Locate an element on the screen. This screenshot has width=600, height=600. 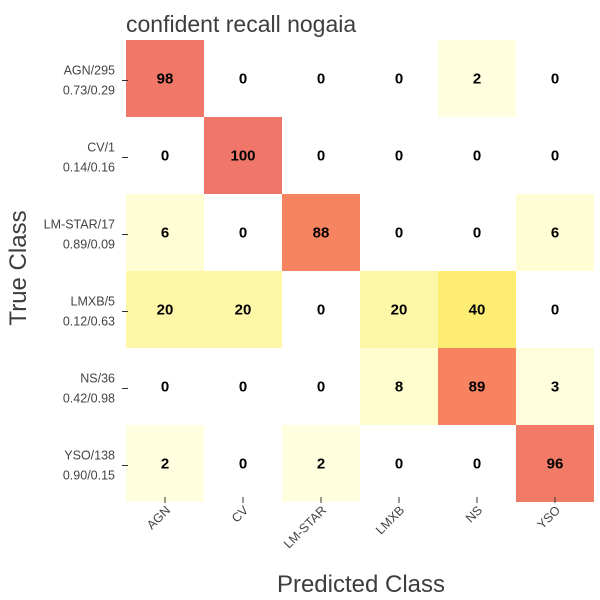
row-sublabel: 0.12/0.63 is located at coordinates (89, 322).